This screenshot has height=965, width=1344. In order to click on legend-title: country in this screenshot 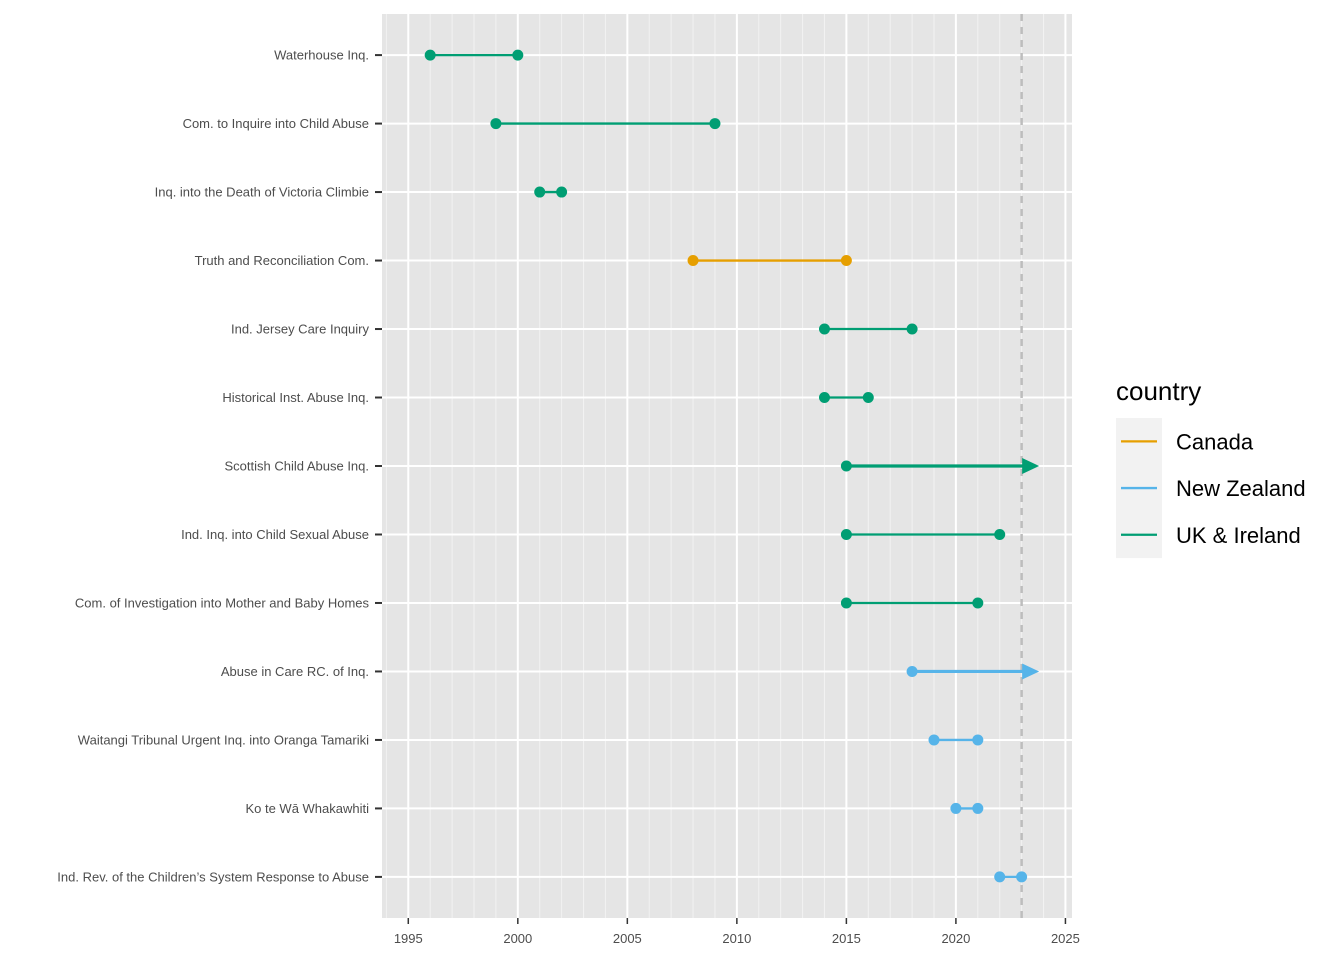, I will do `click(1158, 391)`.